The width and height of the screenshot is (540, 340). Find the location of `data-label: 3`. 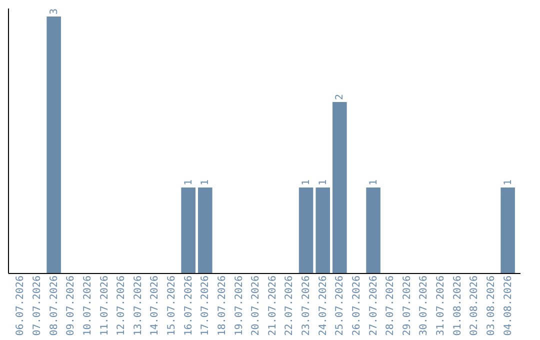

data-label: 3 is located at coordinates (54, 11).